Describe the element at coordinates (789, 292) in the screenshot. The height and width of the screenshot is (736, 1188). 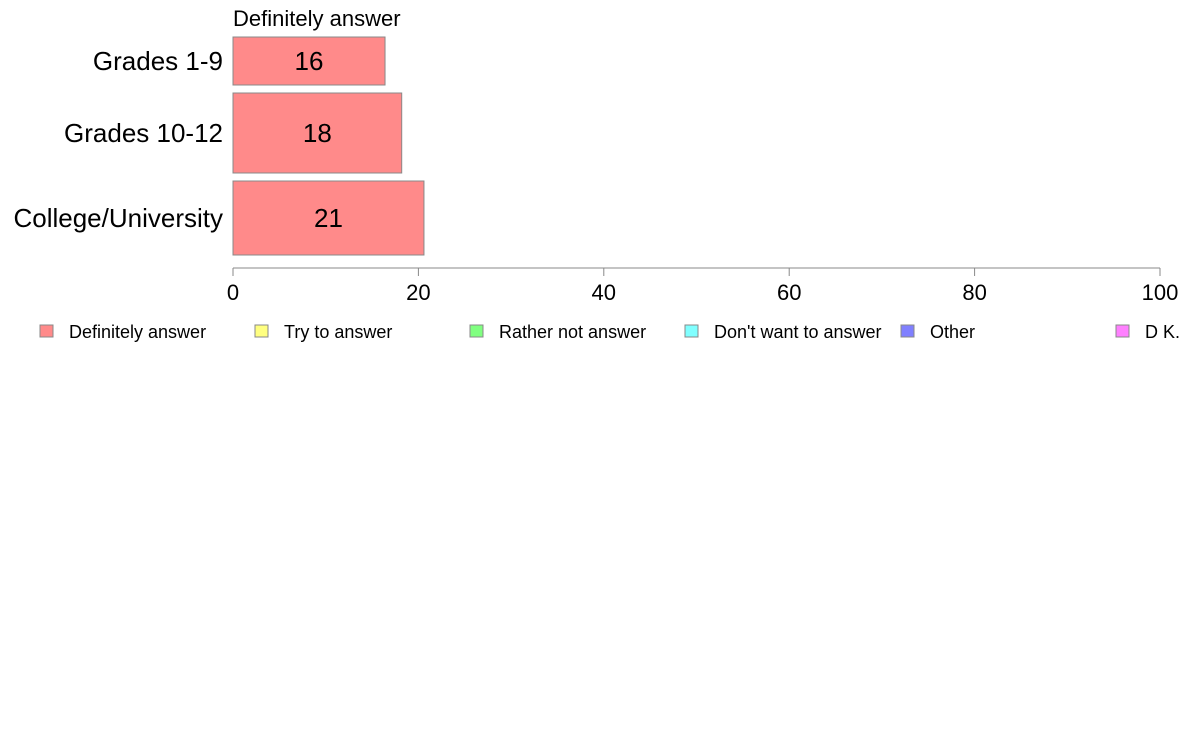
I see `x-tick-label: 60` at that location.